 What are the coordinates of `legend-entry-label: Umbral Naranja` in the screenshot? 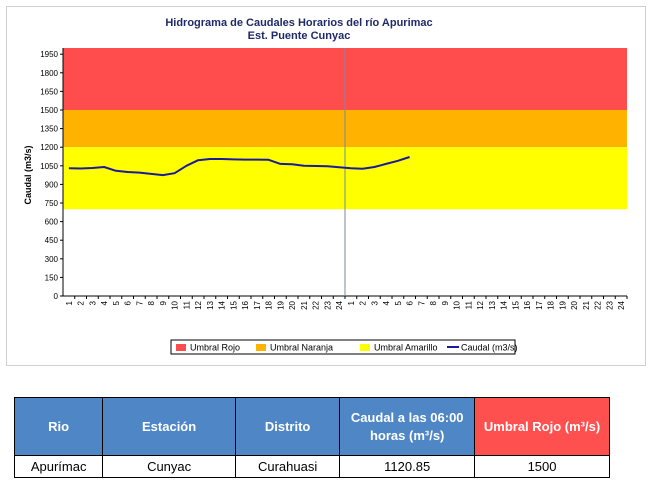 It's located at (301, 348).